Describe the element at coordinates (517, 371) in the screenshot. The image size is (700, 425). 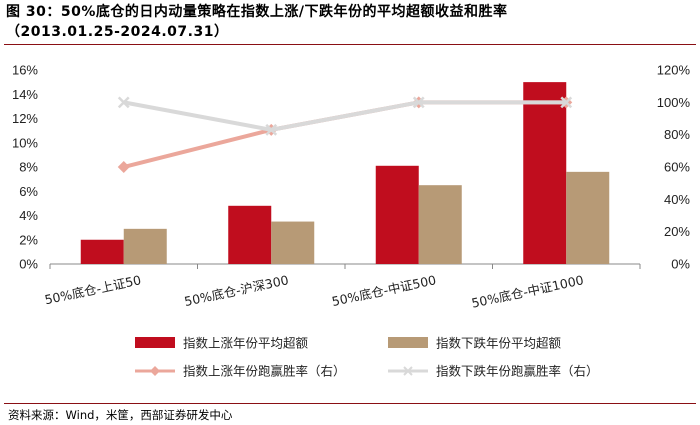
I see `legend-label: 指数下跌年份跑赢胜率（右）` at that location.